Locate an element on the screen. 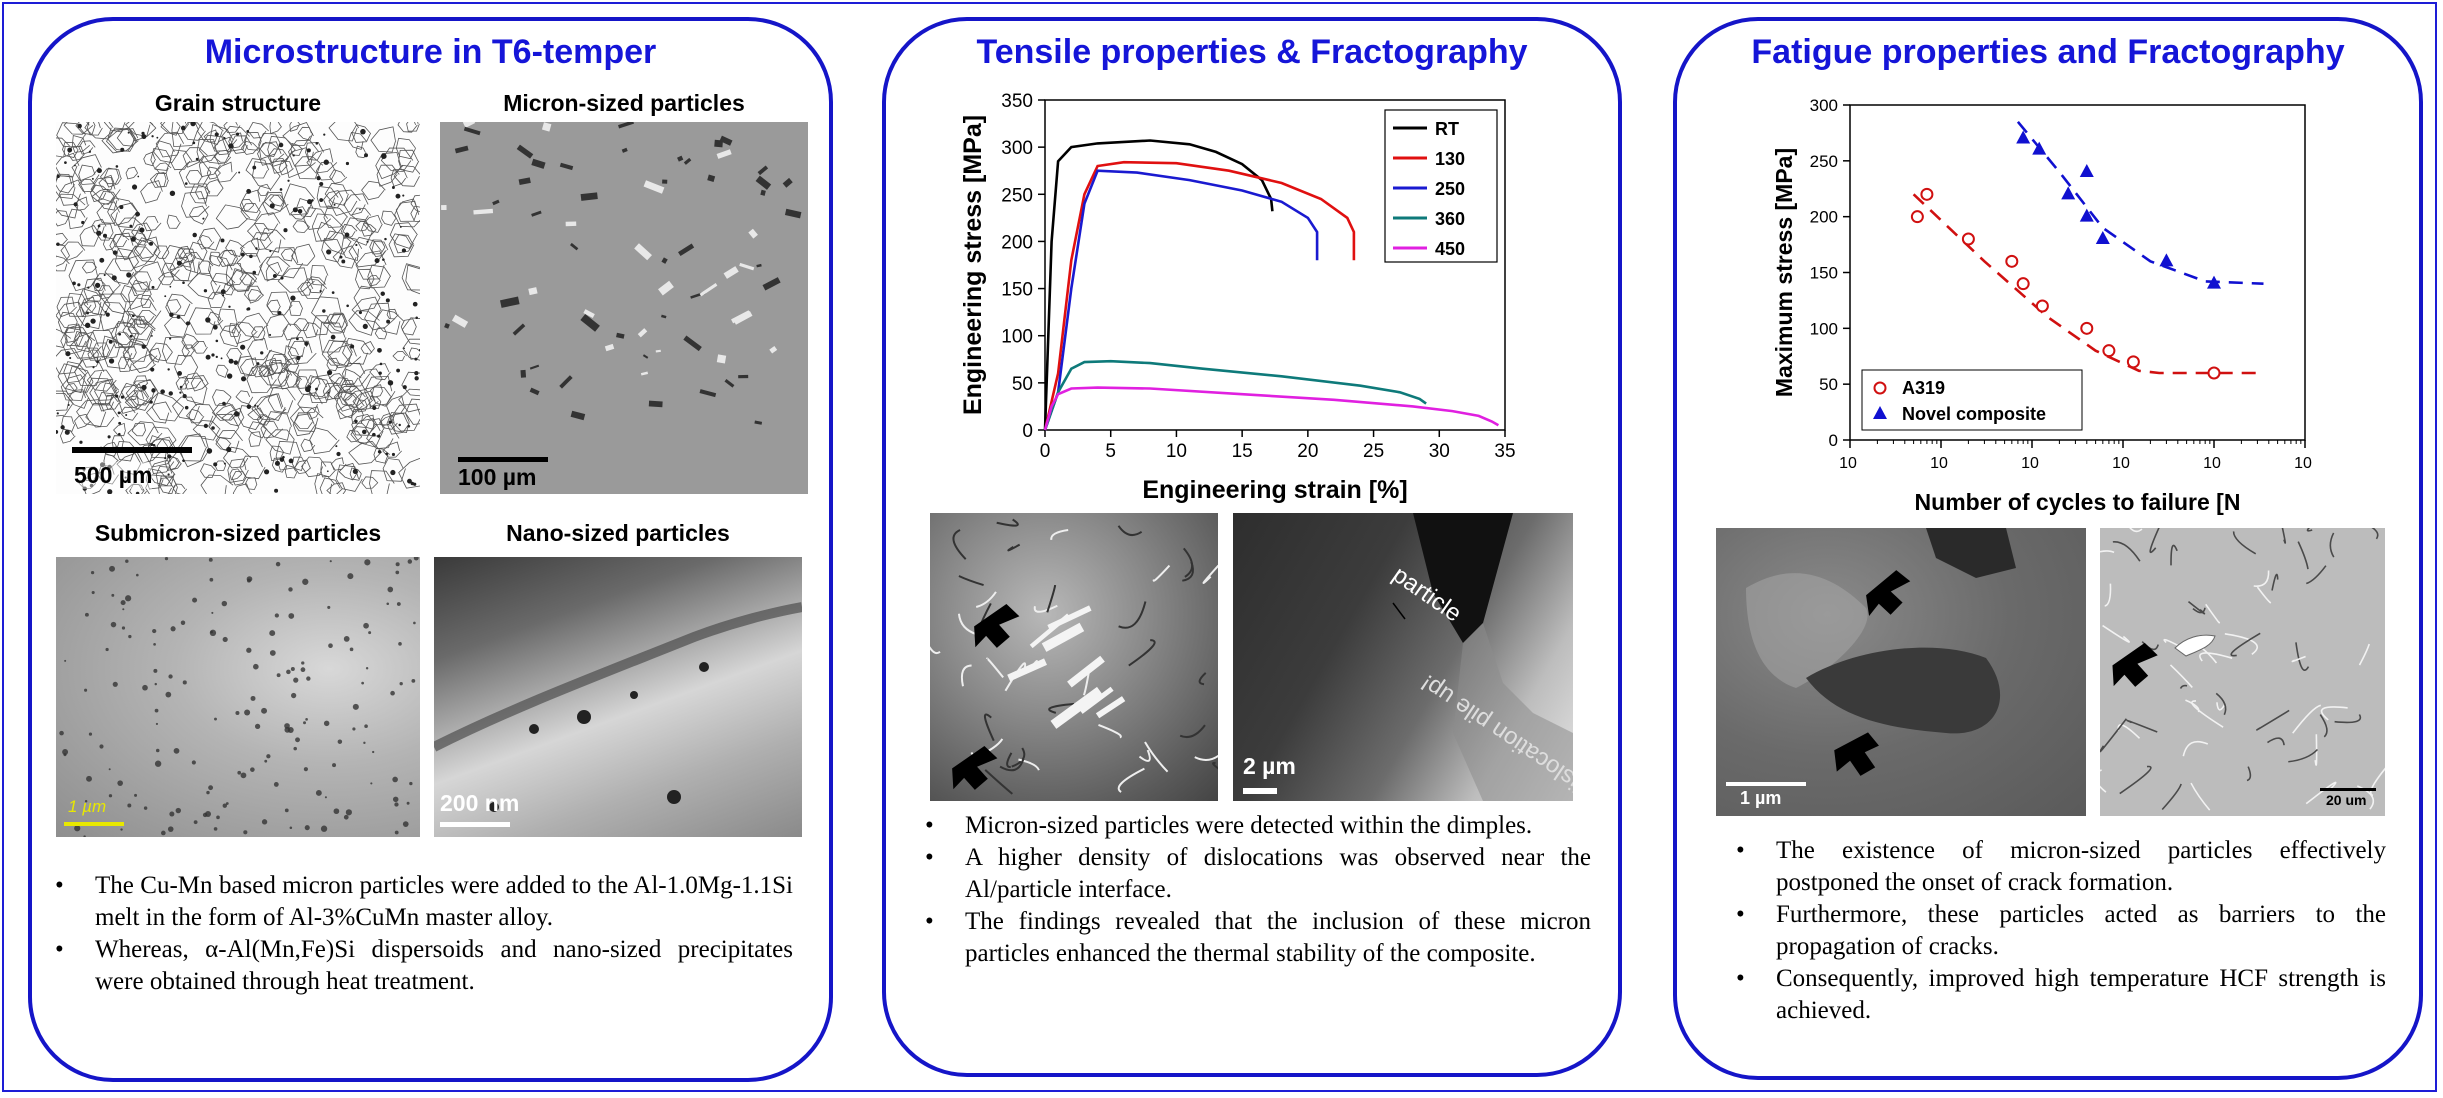 The image size is (2443, 1098). caption-grain-structure: Grain structure is located at coordinates (238, 103).